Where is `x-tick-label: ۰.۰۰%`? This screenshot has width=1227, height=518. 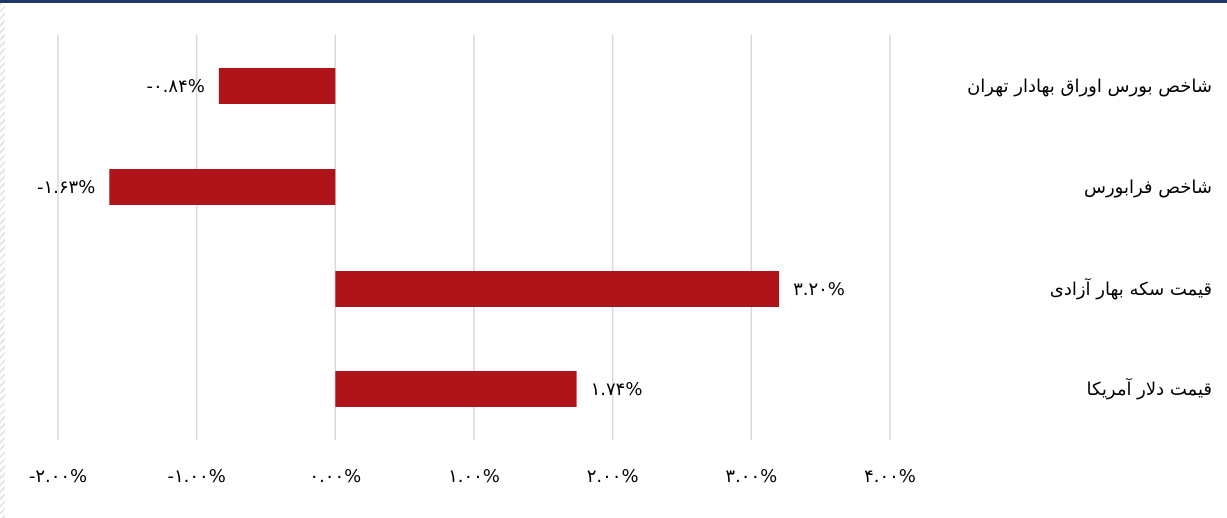
x-tick-label: ۰.۰۰% is located at coordinates (335, 476).